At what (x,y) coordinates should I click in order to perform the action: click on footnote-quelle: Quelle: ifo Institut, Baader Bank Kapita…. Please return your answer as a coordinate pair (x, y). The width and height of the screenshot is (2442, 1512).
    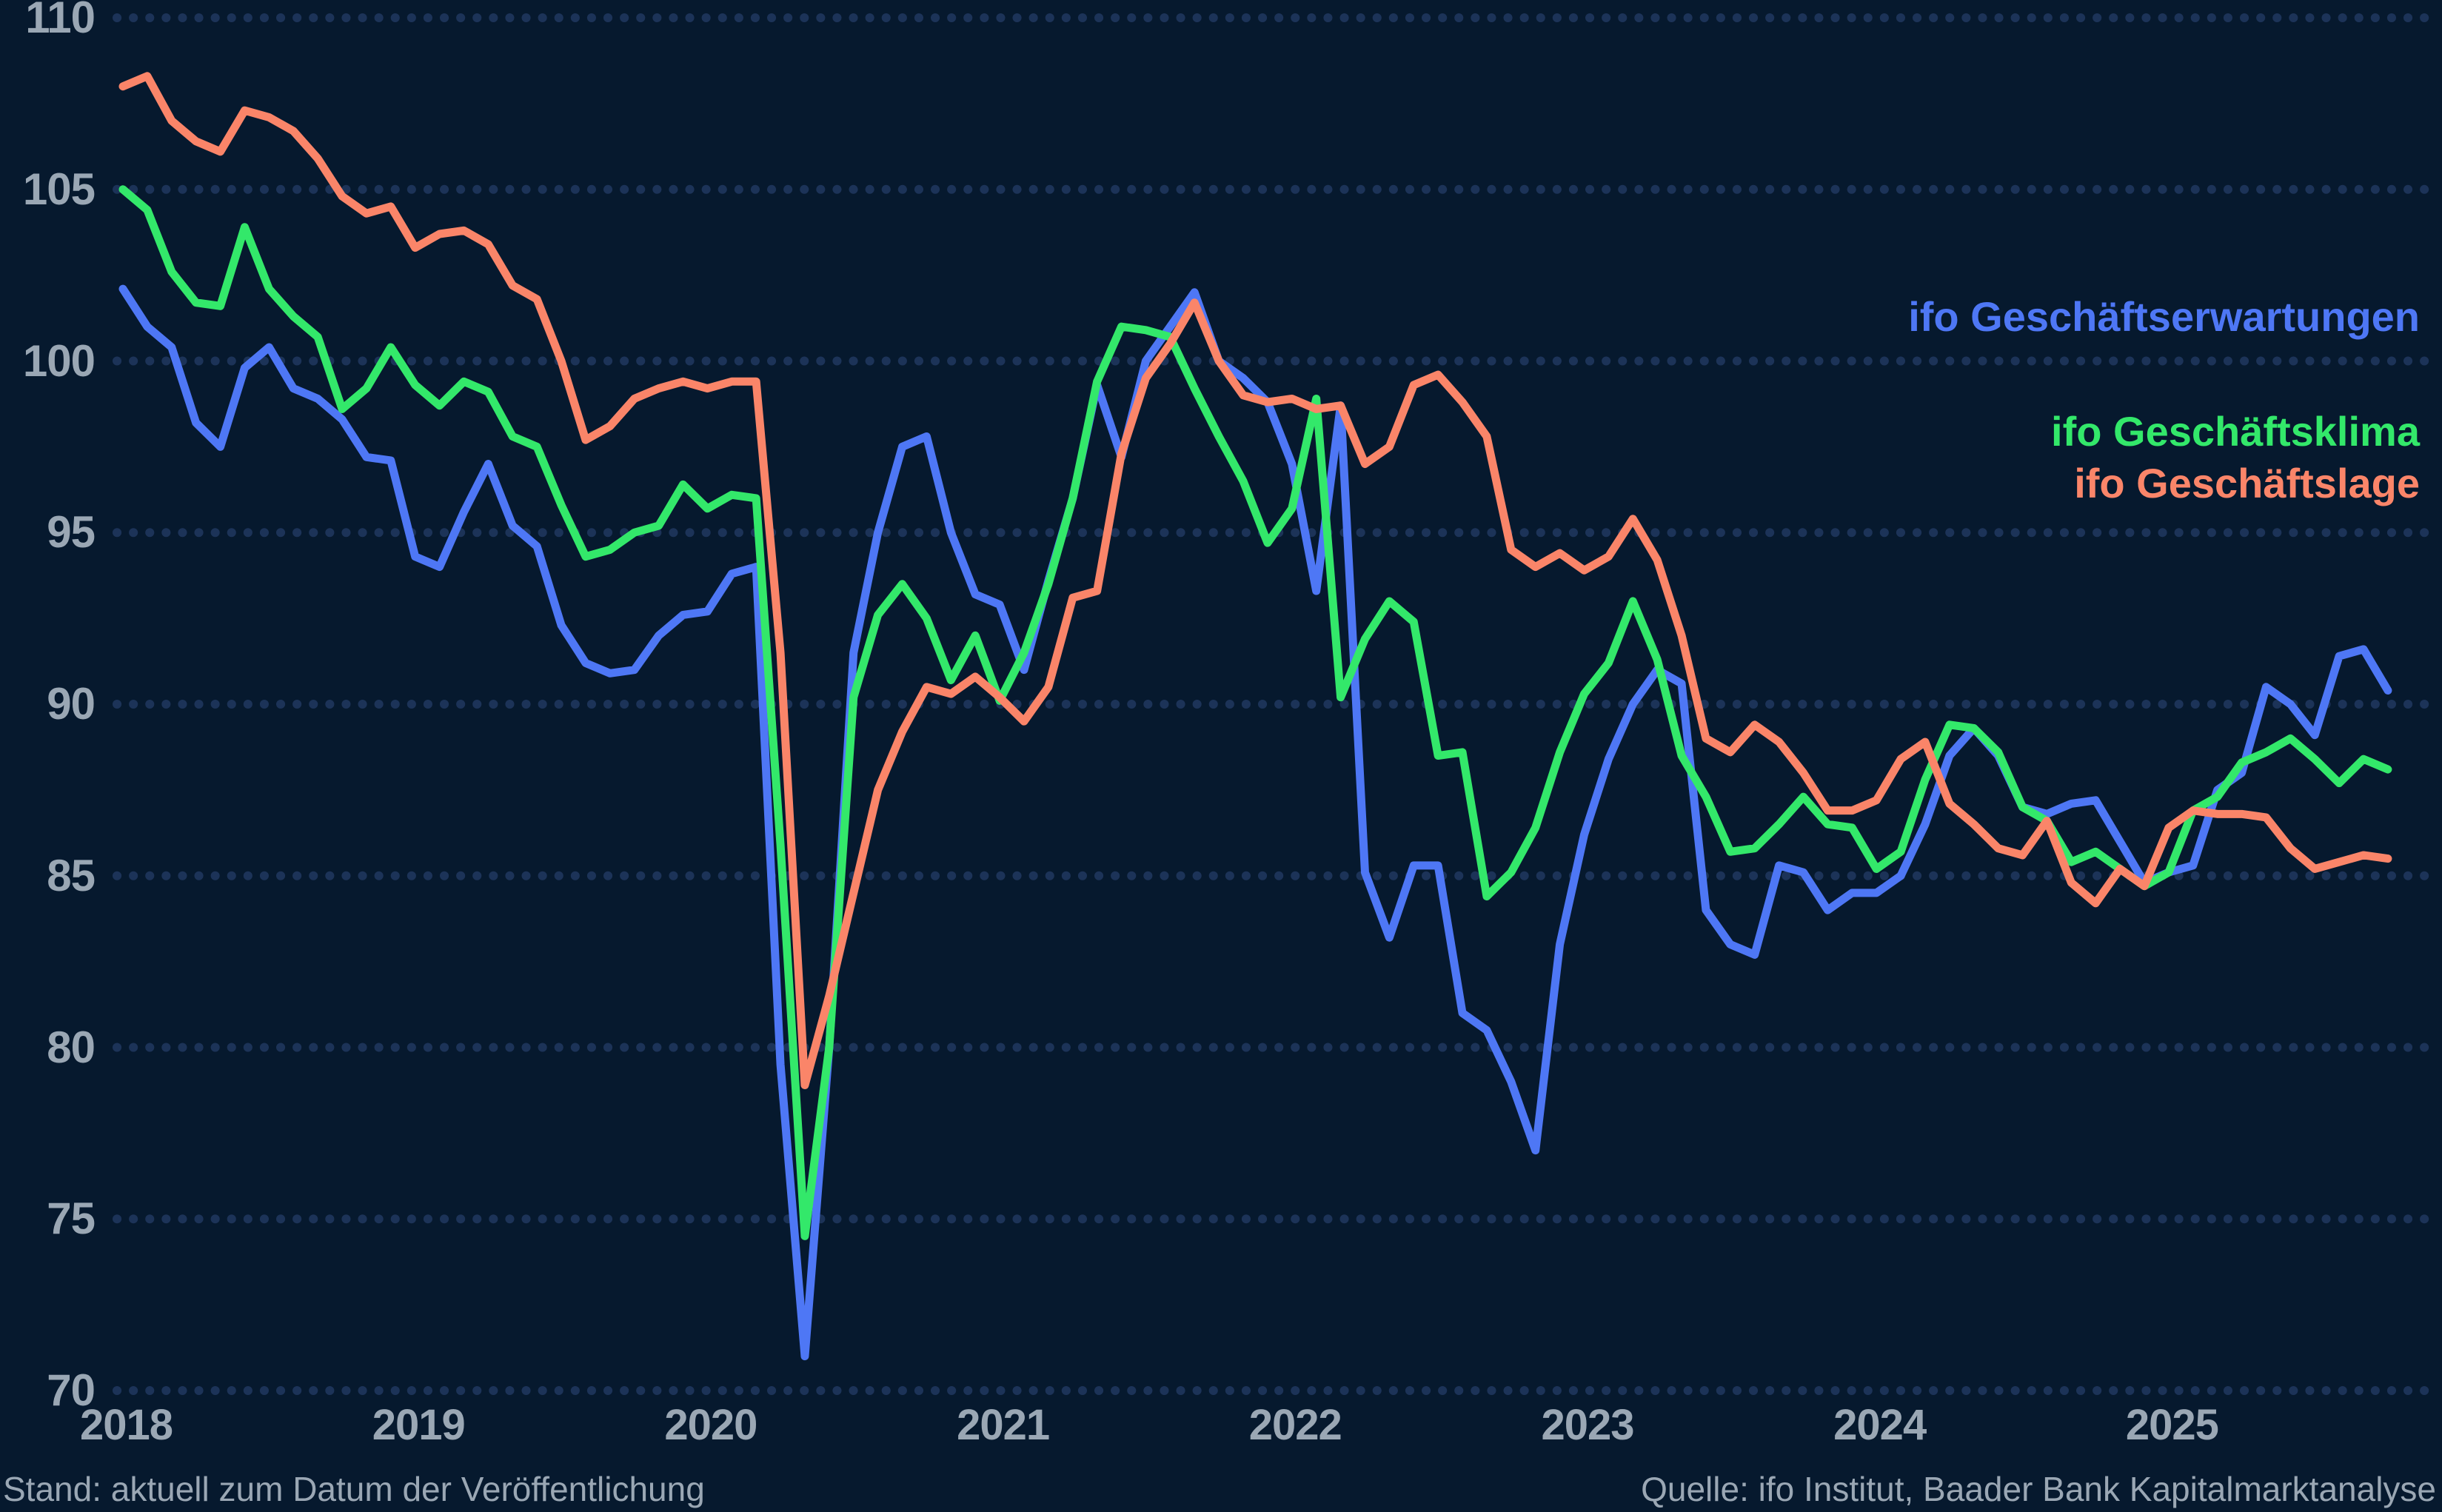
    Looking at the image, I should click on (2039, 1489).